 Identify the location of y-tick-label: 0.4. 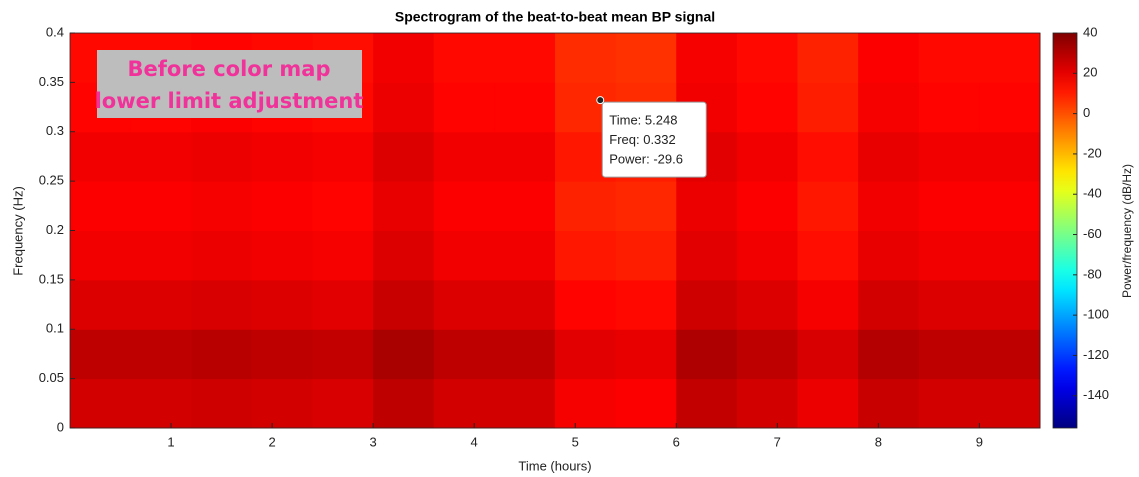
(55, 31).